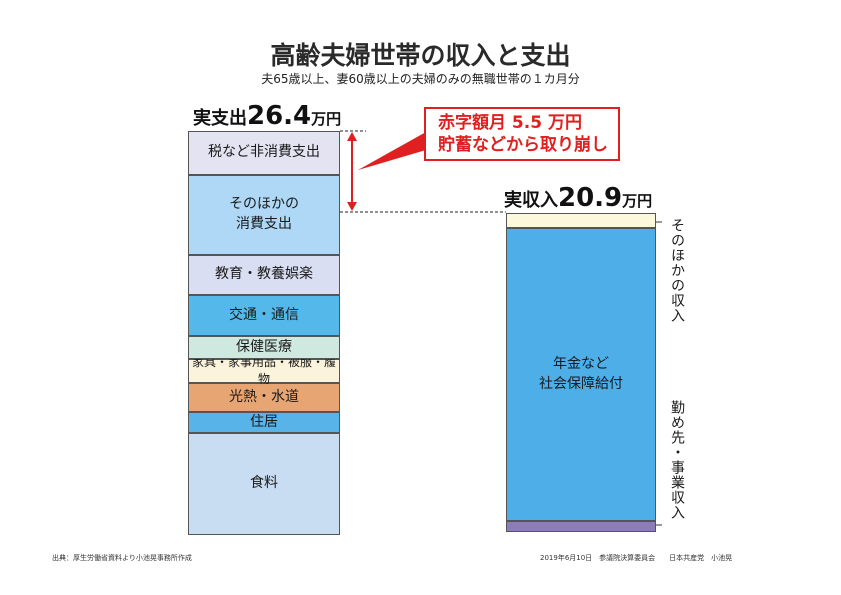  What do you see at coordinates (522, 134) in the screenshot?
I see `deficit-callout: 赤字額月 5.5 万円 貯蓄などから取り崩し` at bounding box center [522, 134].